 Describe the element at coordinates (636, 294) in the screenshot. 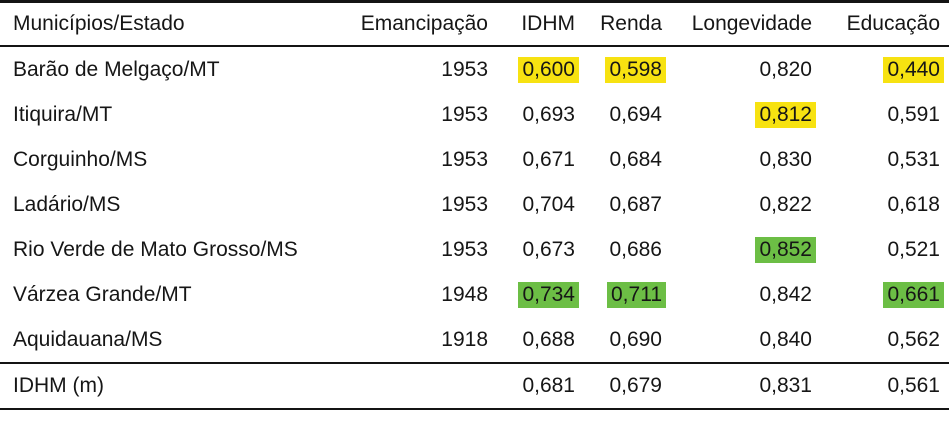

I see `highlight-green: 0,711` at that location.